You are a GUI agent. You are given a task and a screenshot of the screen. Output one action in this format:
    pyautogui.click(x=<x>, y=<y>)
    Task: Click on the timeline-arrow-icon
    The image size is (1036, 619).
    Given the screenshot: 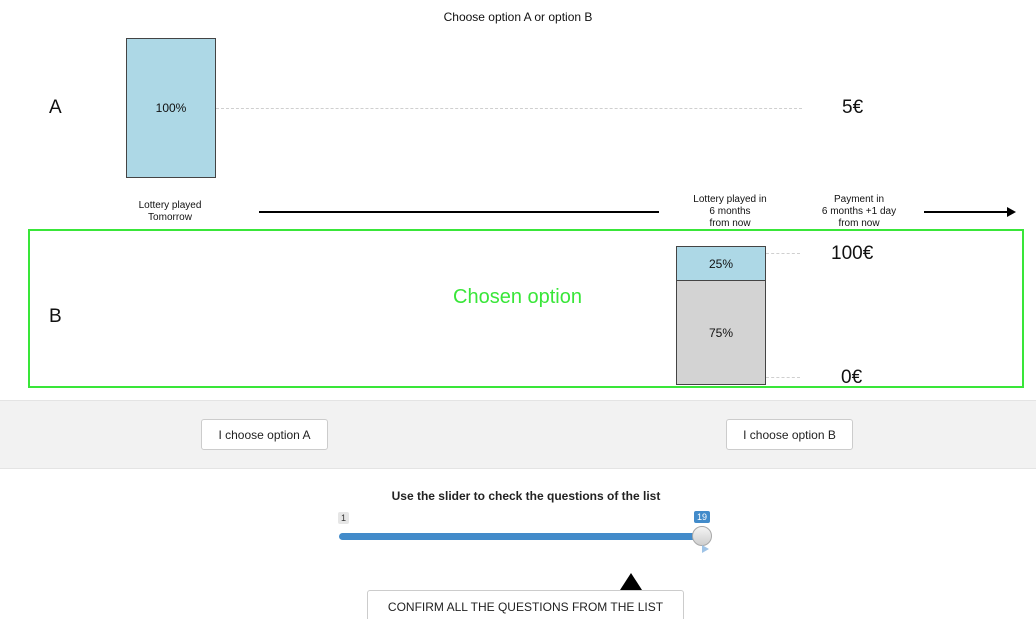 What is the action you would take?
    pyautogui.click(x=1011, y=212)
    